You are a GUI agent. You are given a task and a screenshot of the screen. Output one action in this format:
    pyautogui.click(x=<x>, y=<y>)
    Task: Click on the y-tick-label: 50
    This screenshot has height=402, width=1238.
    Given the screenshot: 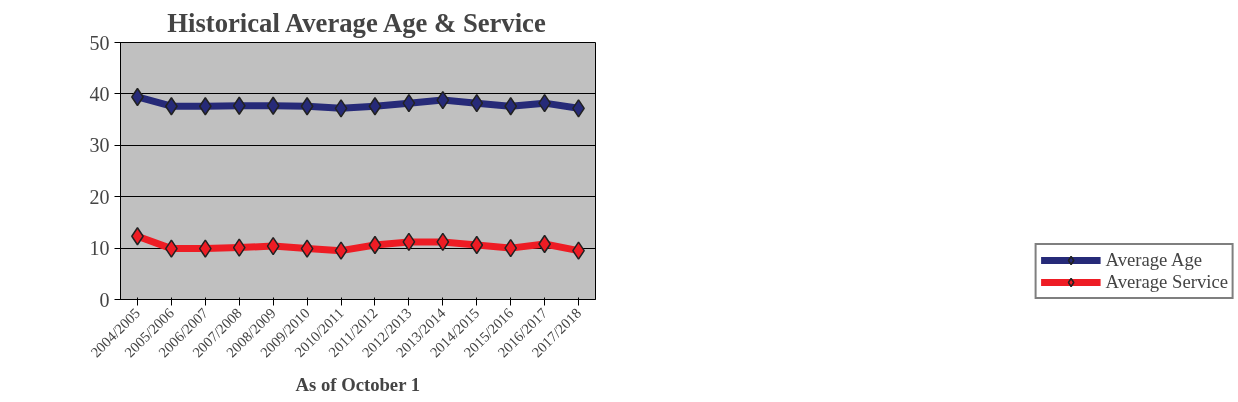 What is the action you would take?
    pyautogui.click(x=99, y=42)
    